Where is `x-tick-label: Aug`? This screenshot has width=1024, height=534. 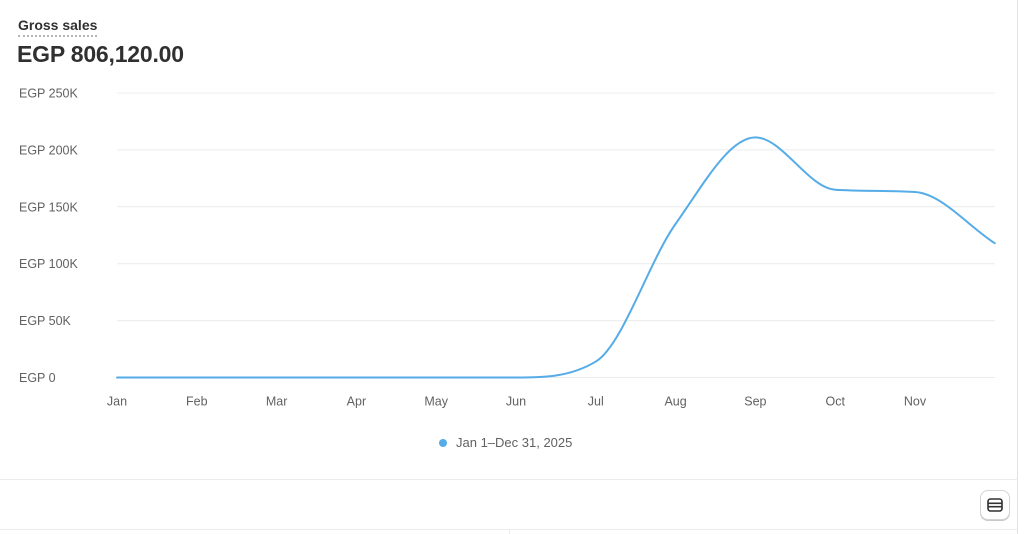
x-tick-label: Aug is located at coordinates (675, 402).